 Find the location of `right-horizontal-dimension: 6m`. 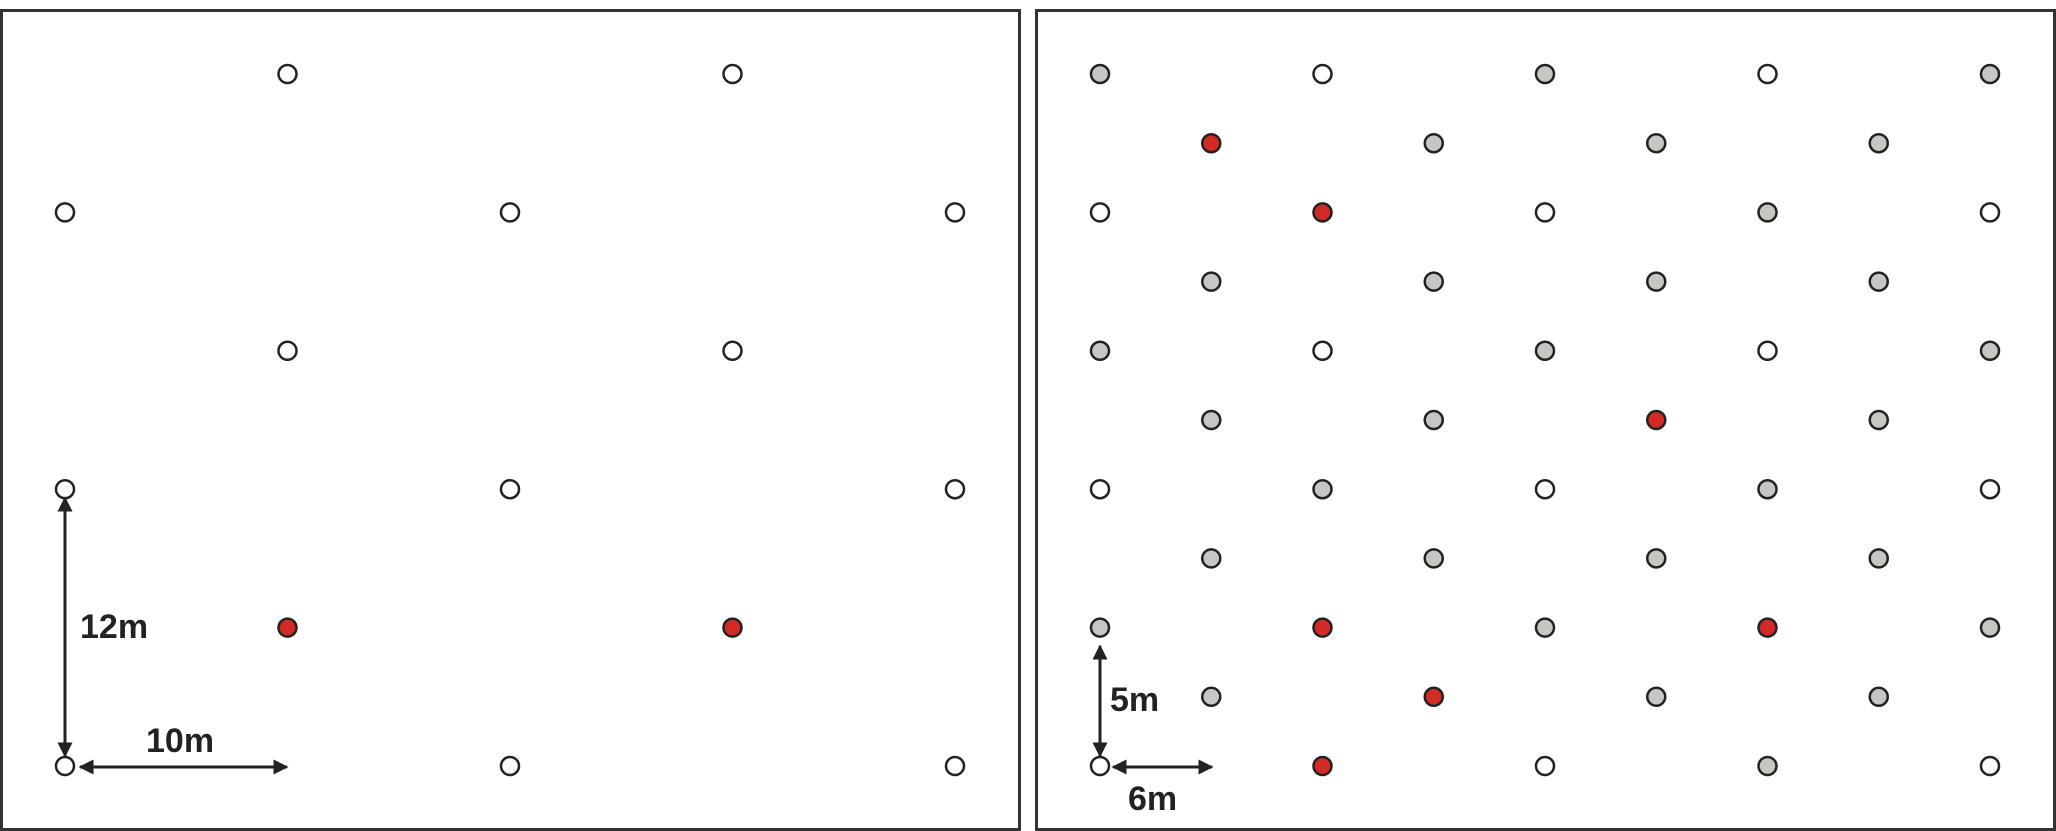

right-horizontal-dimension: 6m is located at coordinates (1162, 788).